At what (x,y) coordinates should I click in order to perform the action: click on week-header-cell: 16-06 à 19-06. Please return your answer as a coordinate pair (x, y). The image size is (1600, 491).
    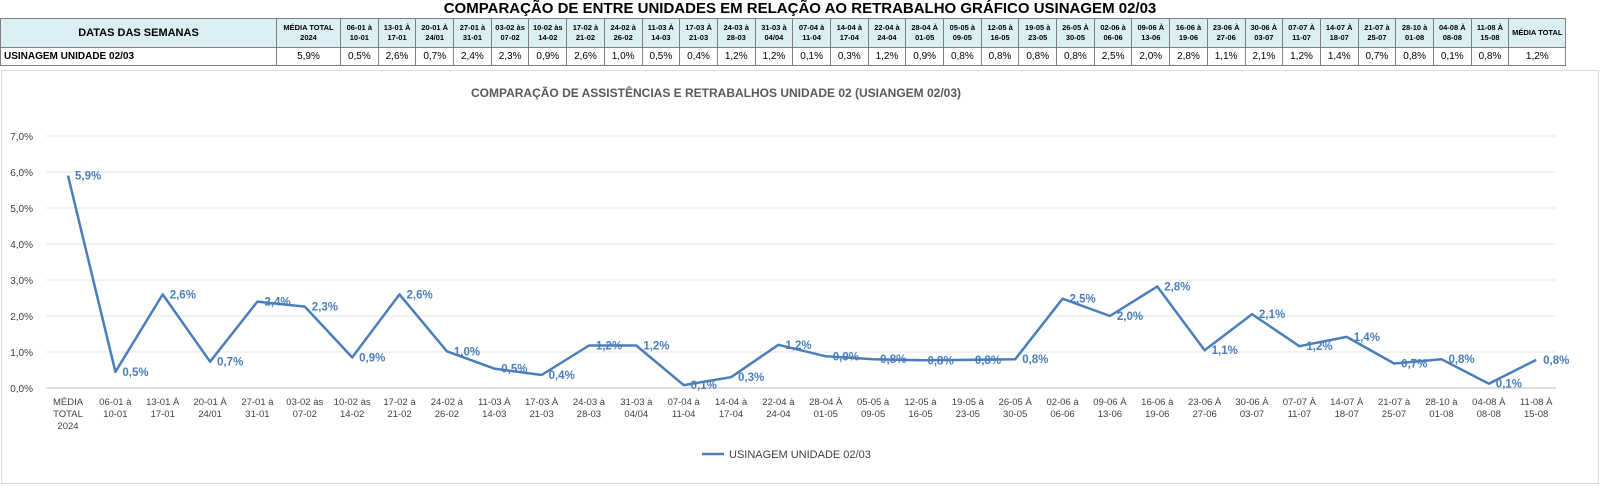
    Looking at the image, I should click on (1188, 33).